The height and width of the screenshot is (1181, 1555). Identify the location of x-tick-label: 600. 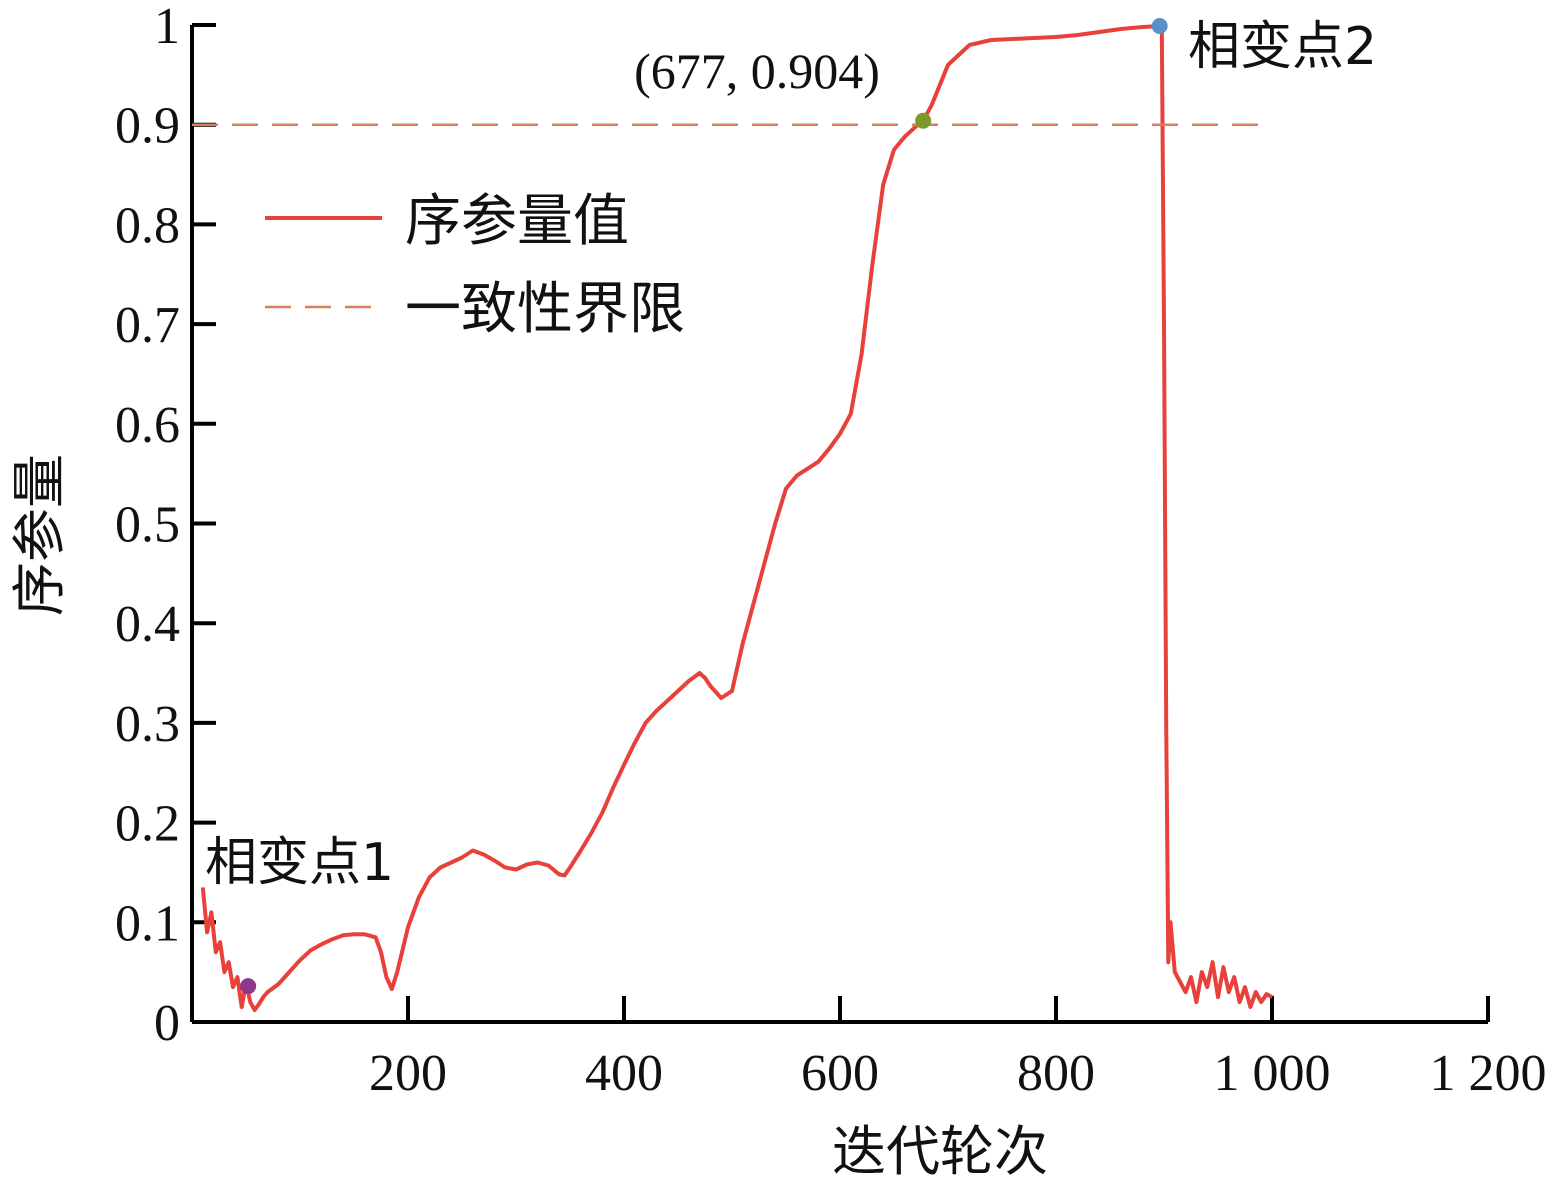
(840, 1073).